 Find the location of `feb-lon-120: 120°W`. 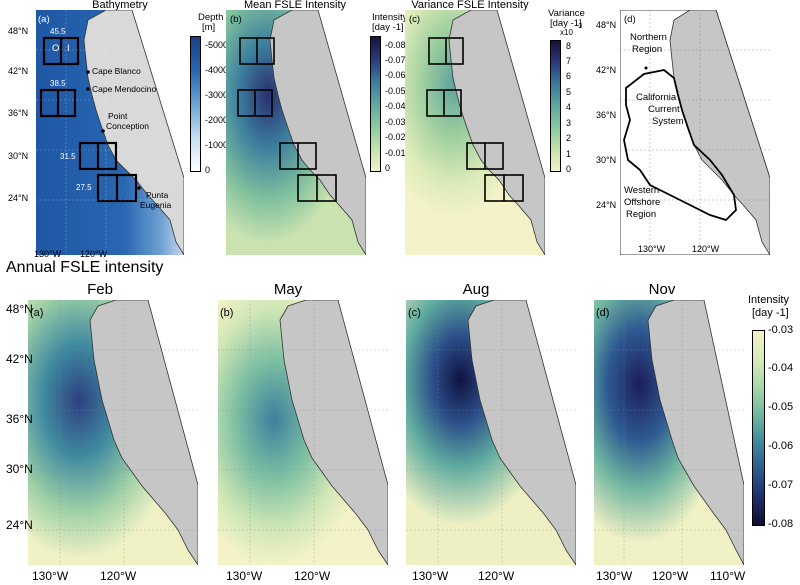

feb-lon-120: 120°W is located at coordinates (118, 576).